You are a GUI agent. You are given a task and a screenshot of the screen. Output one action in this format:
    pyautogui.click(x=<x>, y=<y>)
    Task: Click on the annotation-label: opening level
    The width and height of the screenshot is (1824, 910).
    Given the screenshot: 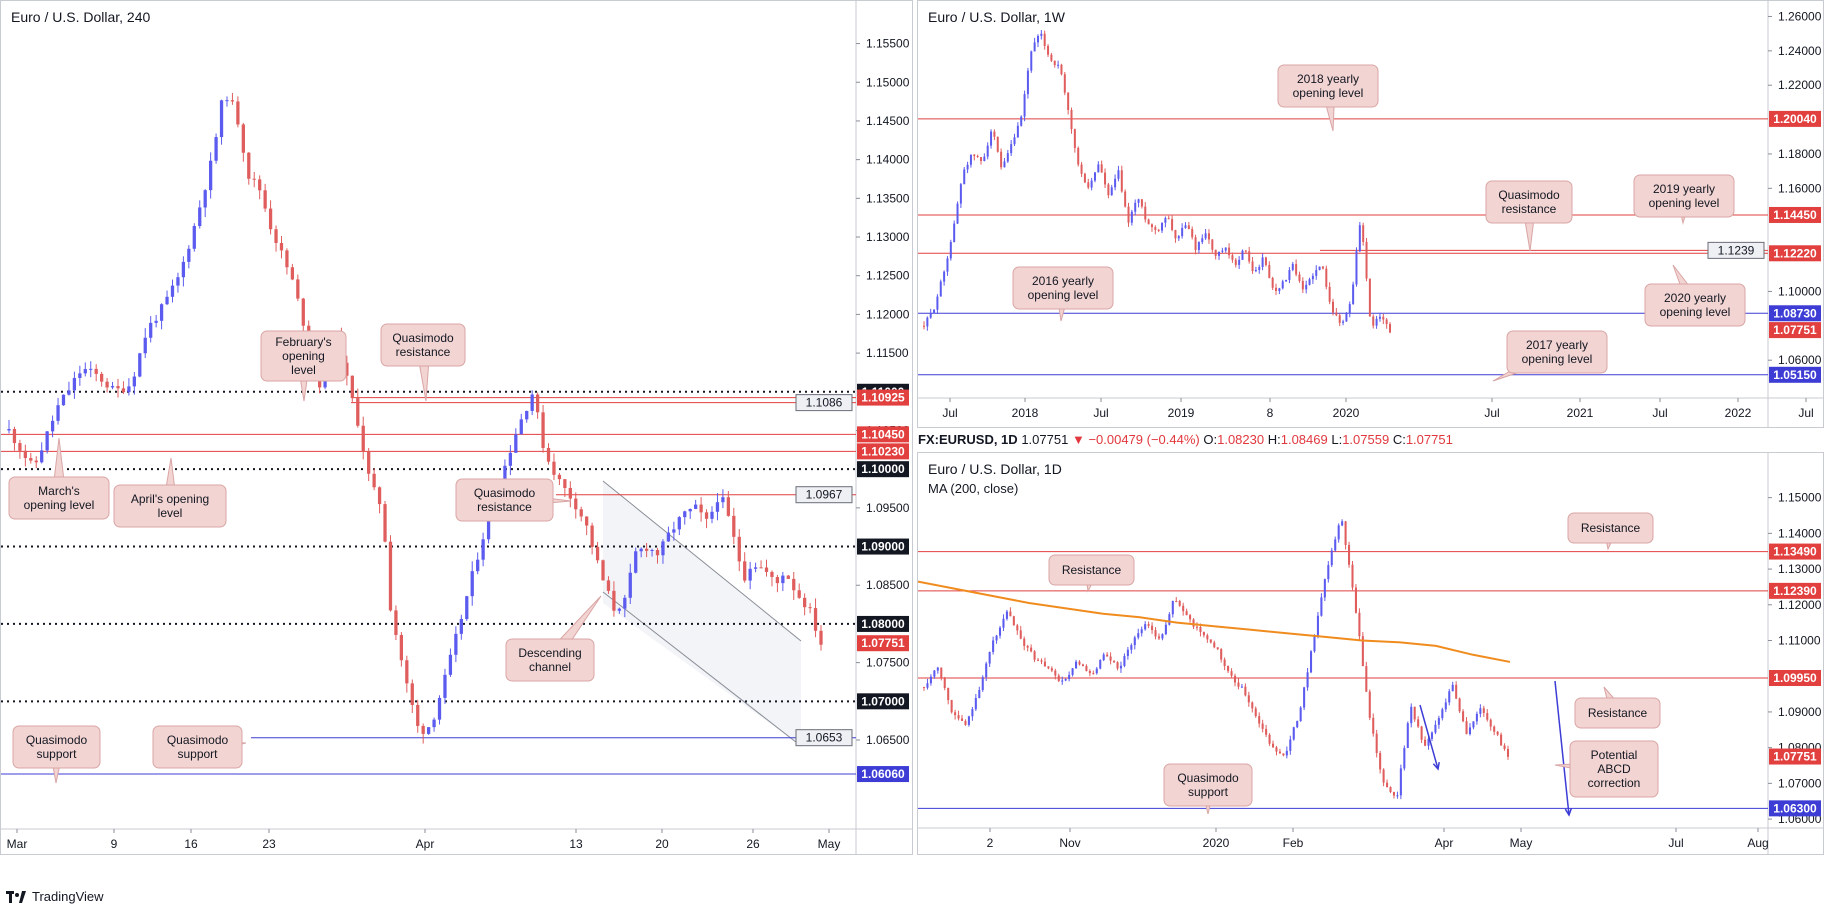 What is the action you would take?
    pyautogui.click(x=1684, y=203)
    